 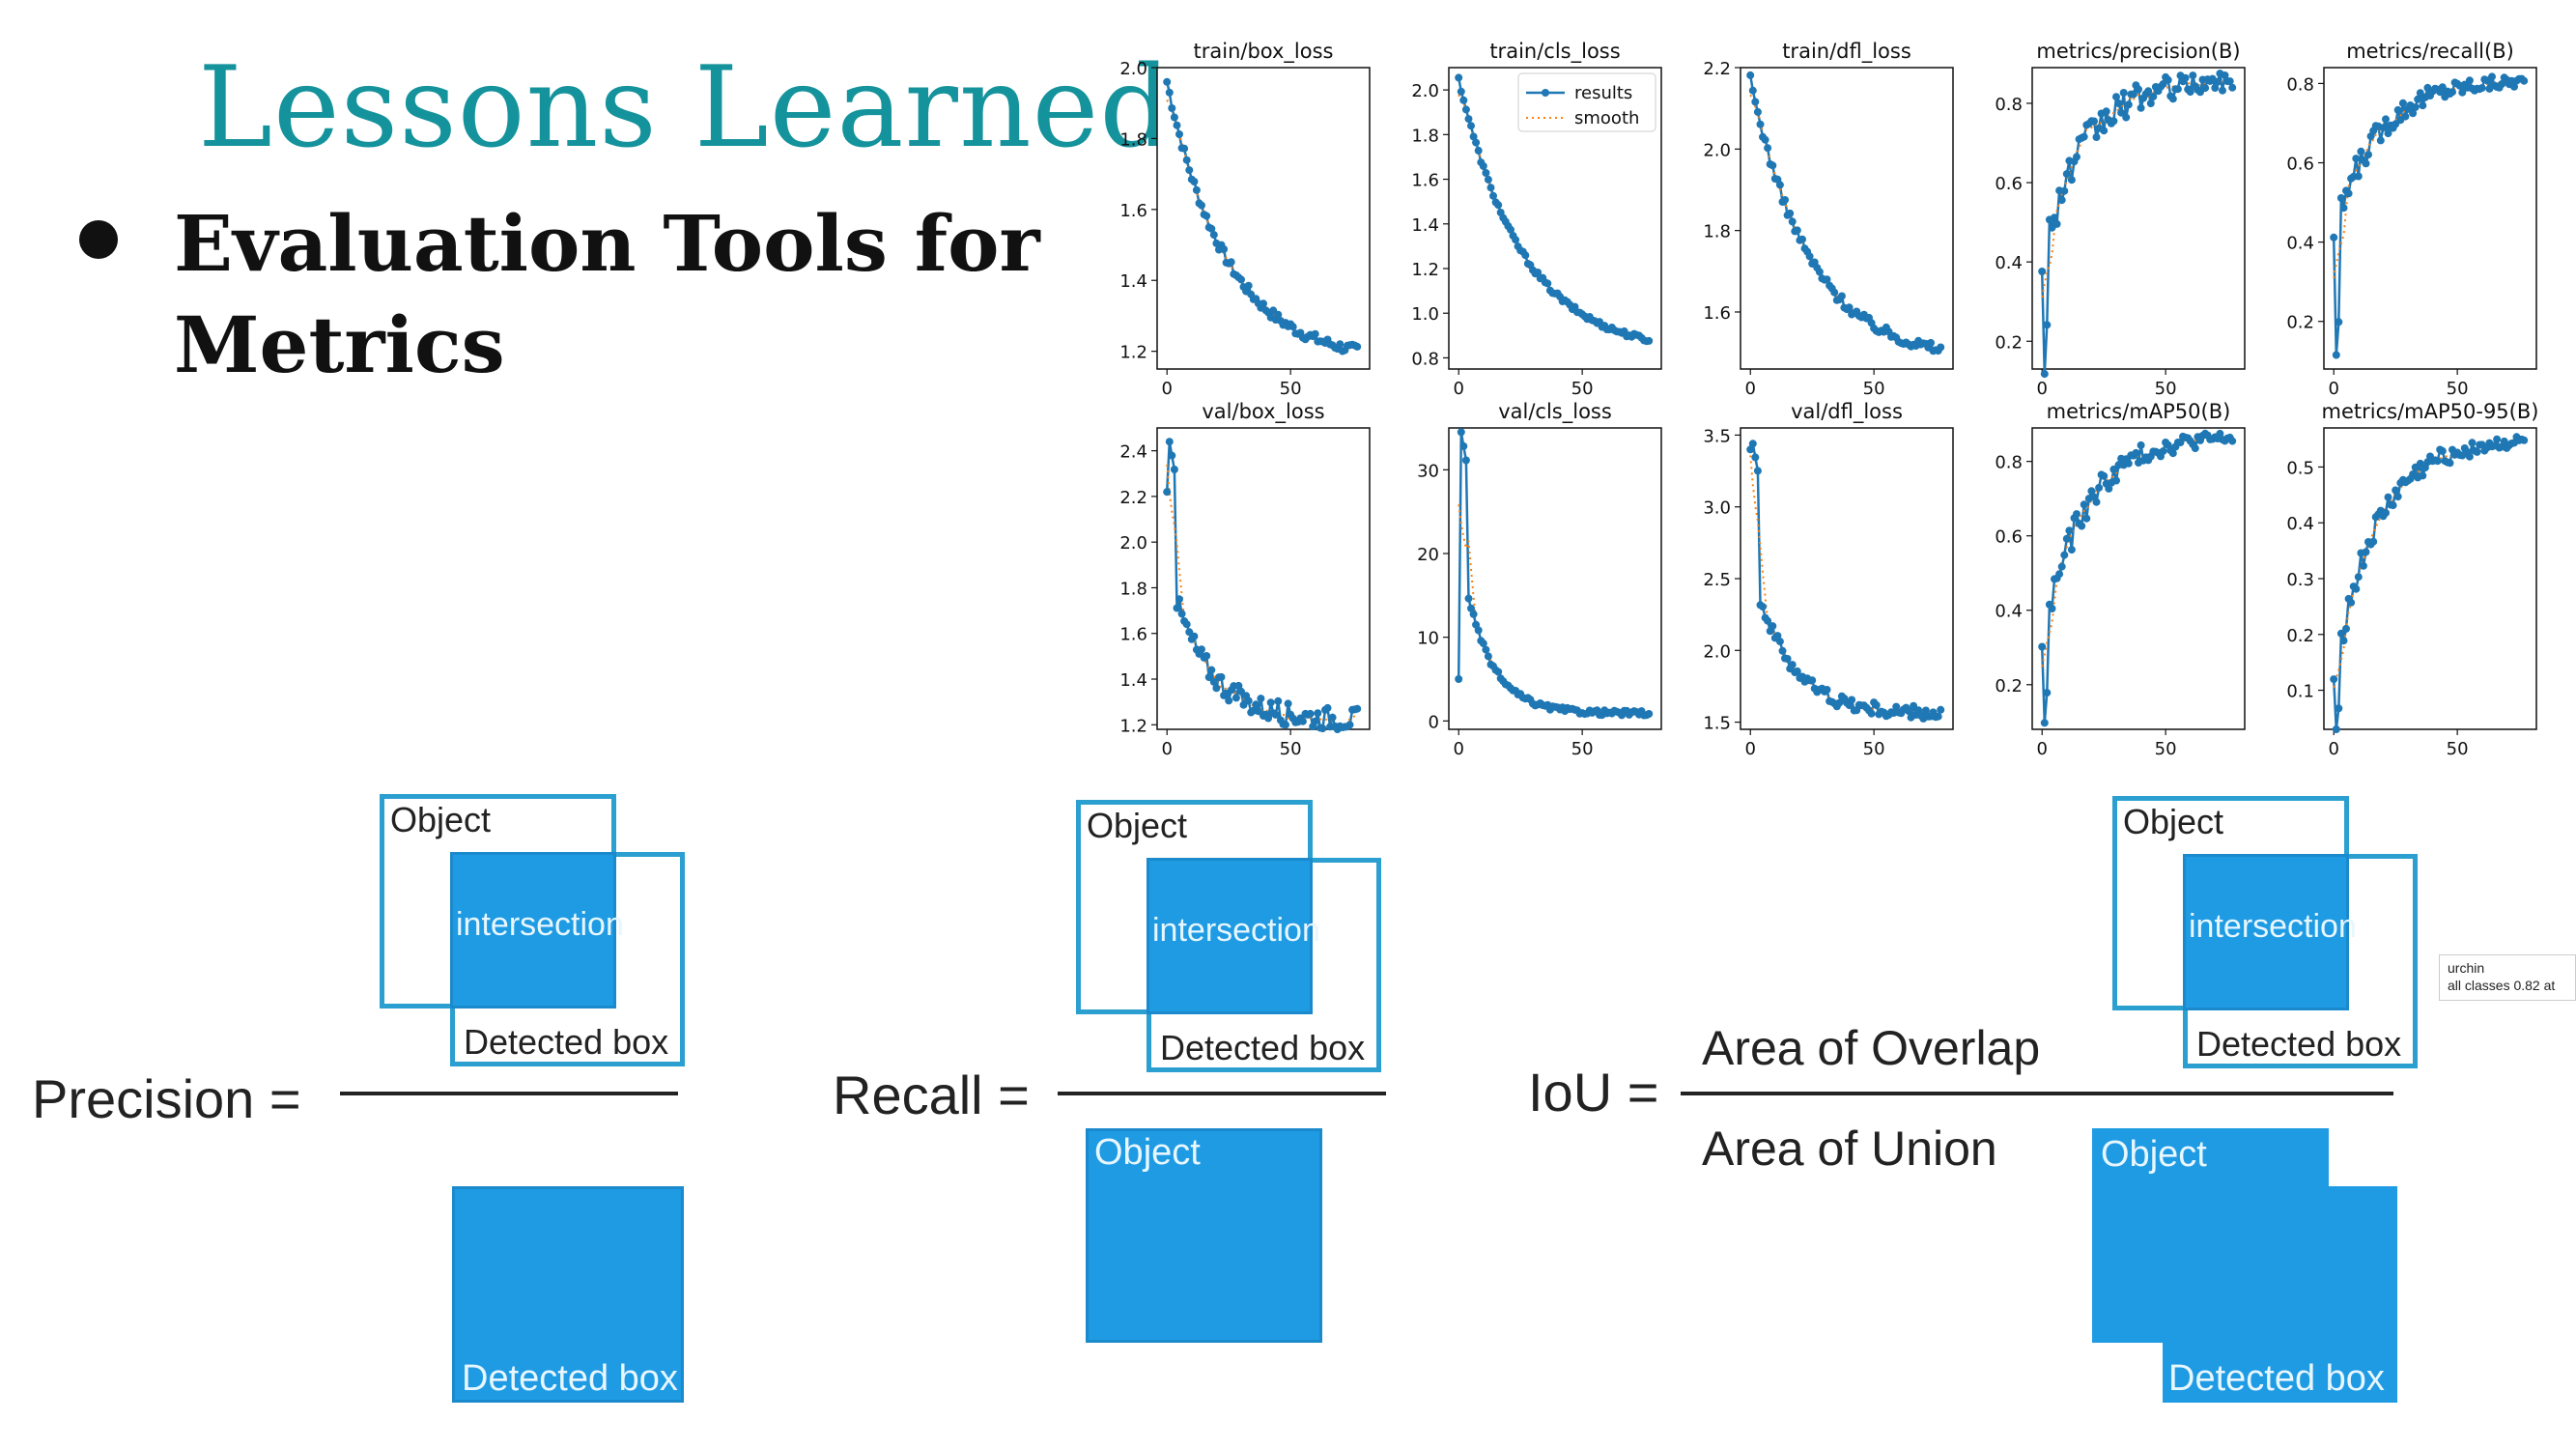 What do you see at coordinates (1554, 52) in the screenshot?
I see `chart-train-cls-loss-title: train/cls_loss` at bounding box center [1554, 52].